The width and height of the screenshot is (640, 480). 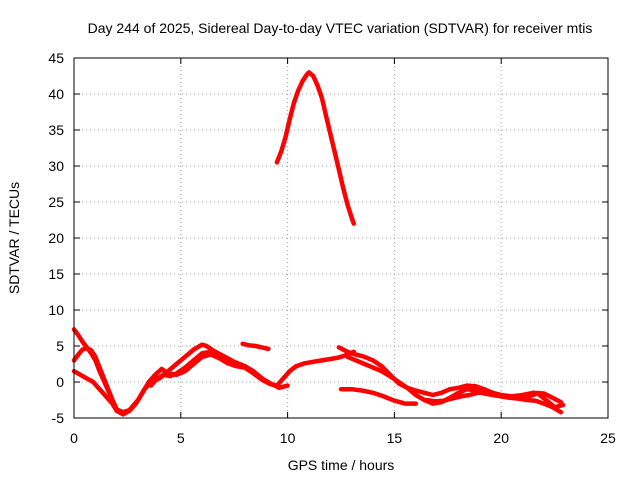 What do you see at coordinates (56, 202) in the screenshot?
I see `y-tick-label: 25` at bounding box center [56, 202].